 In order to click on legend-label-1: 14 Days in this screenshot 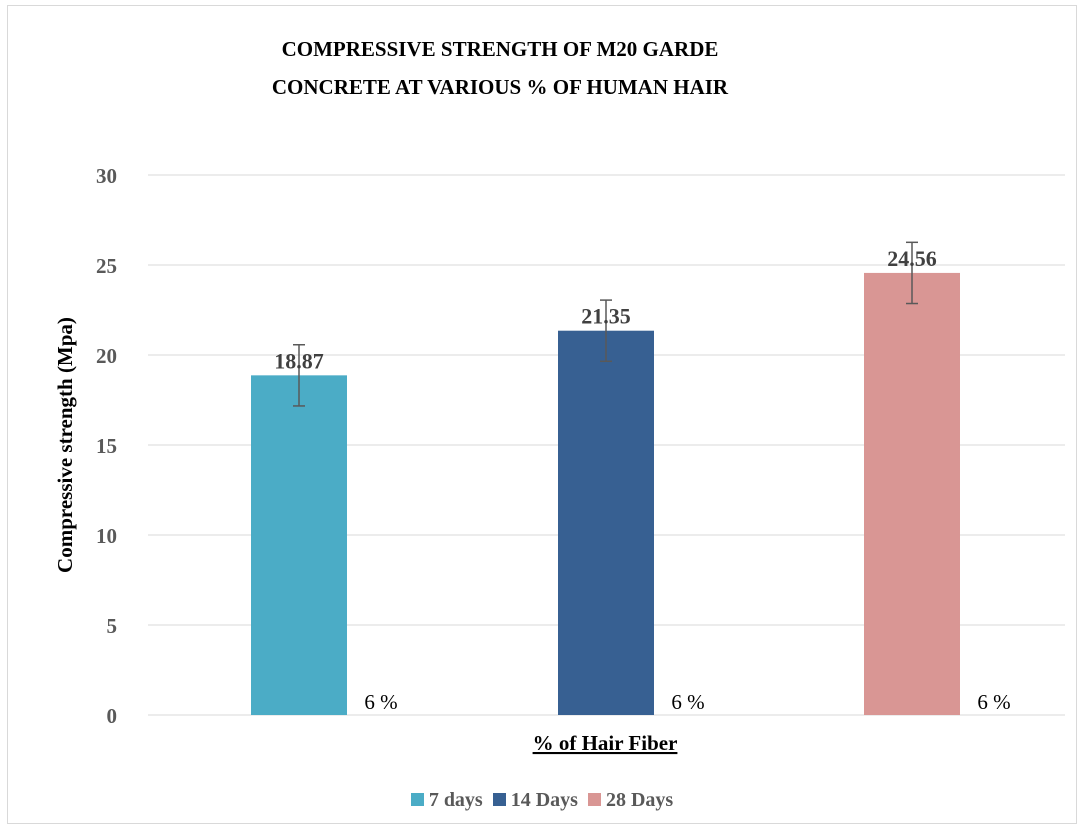, I will do `click(544, 800)`.